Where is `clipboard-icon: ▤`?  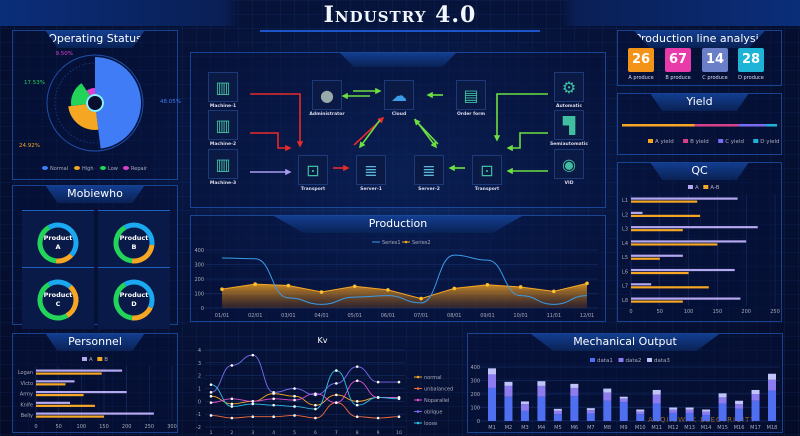 clipboard-icon: ▤ is located at coordinates (471, 95).